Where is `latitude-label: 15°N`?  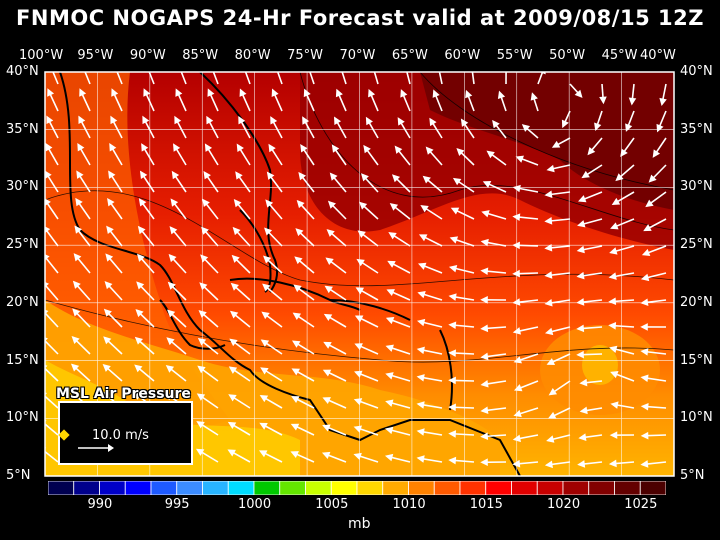
latitude-label: 15°N is located at coordinates (22, 360).